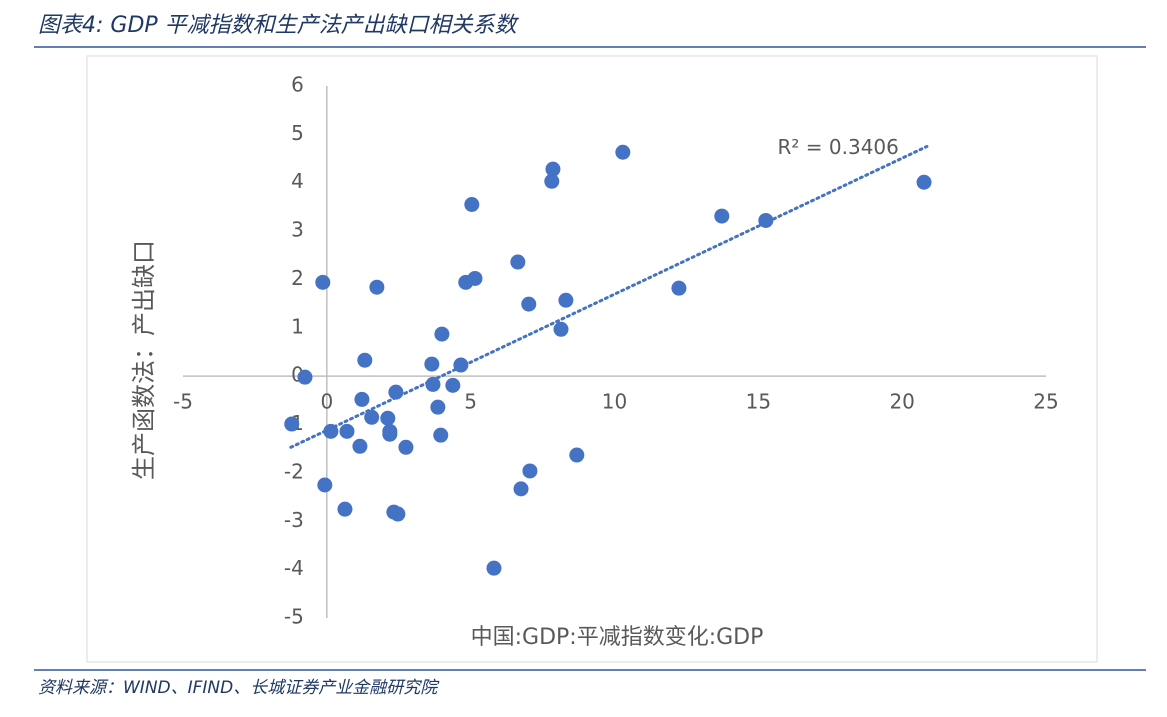 The width and height of the screenshot is (1167, 717). Describe the element at coordinates (1045, 402) in the screenshot. I see `x-tick-label: 25` at that location.